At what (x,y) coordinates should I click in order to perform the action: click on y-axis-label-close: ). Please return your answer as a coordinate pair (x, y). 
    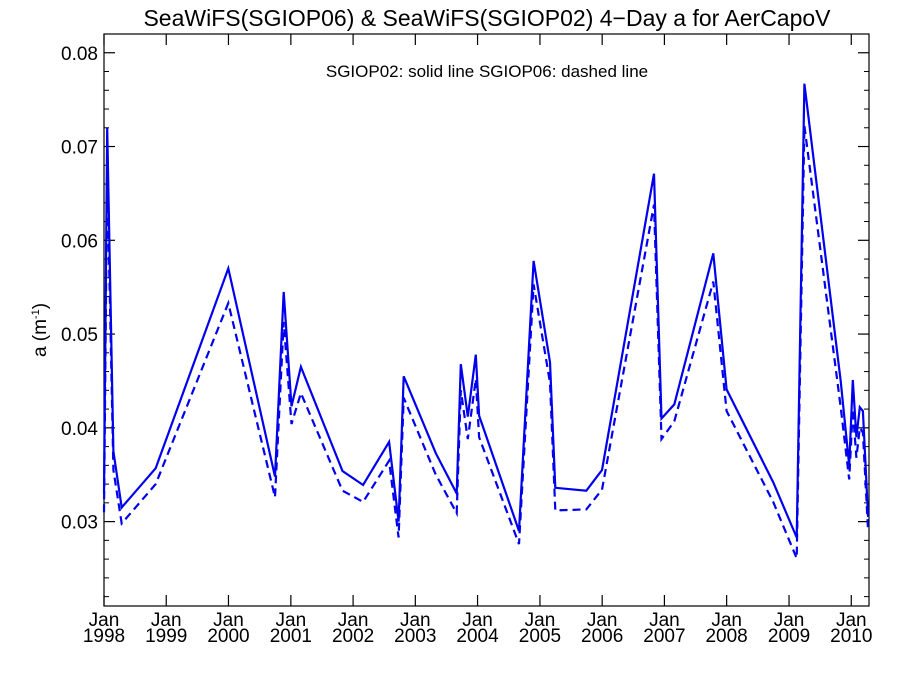
    Looking at the image, I should click on (40, 306).